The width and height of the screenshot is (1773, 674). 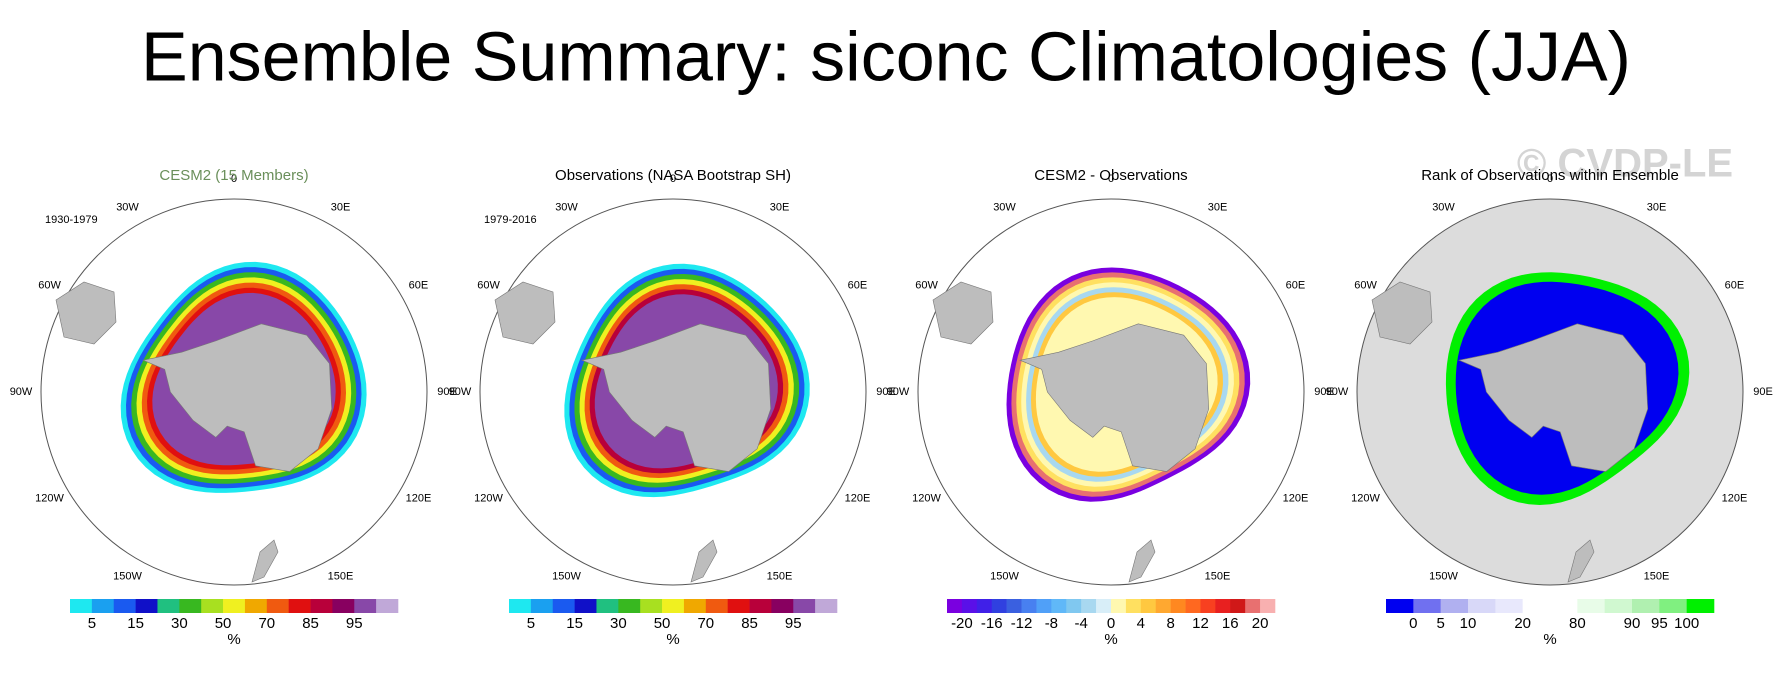 I want to click on colorbar-label: 10, so click(x=1468, y=623).